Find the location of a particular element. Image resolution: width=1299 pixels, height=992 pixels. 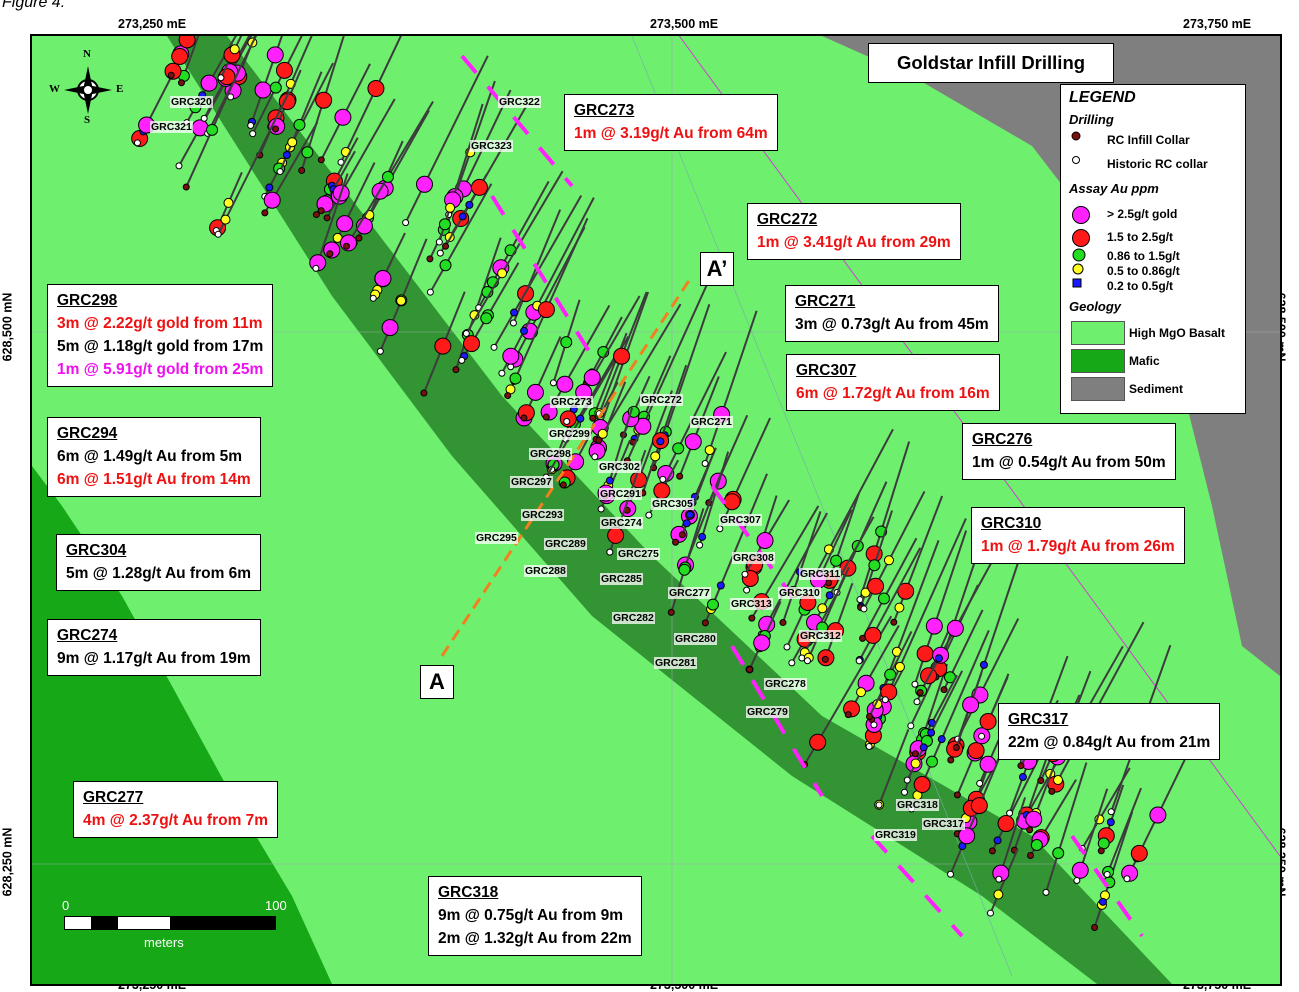

sediment-swatch is located at coordinates (1098, 389).